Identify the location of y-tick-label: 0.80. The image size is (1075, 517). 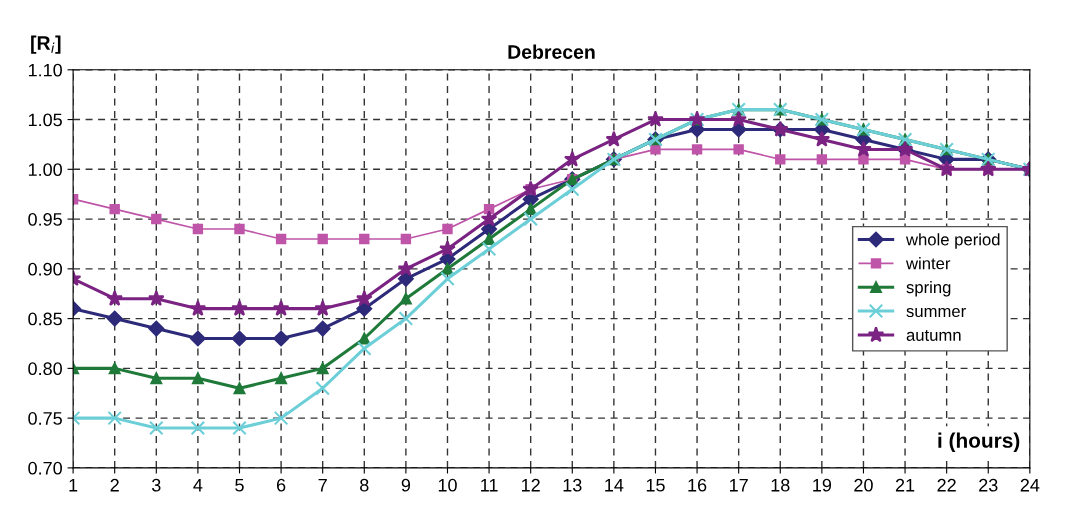
(45, 369).